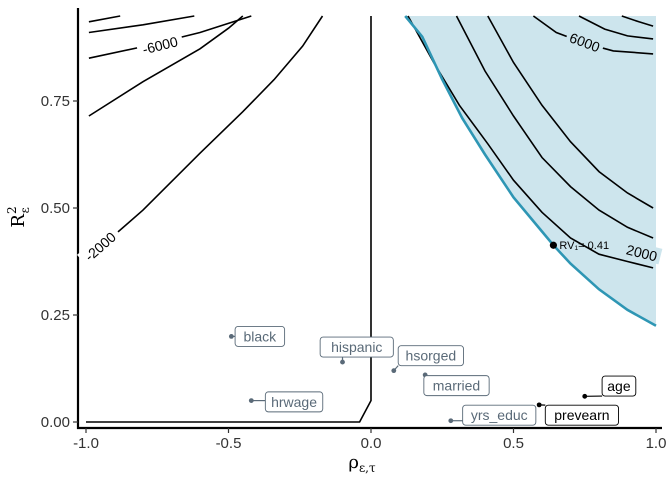 This screenshot has height=480, width=672. Describe the element at coordinates (656, 443) in the screenshot. I see `x-tick-label: 1.0` at that location.